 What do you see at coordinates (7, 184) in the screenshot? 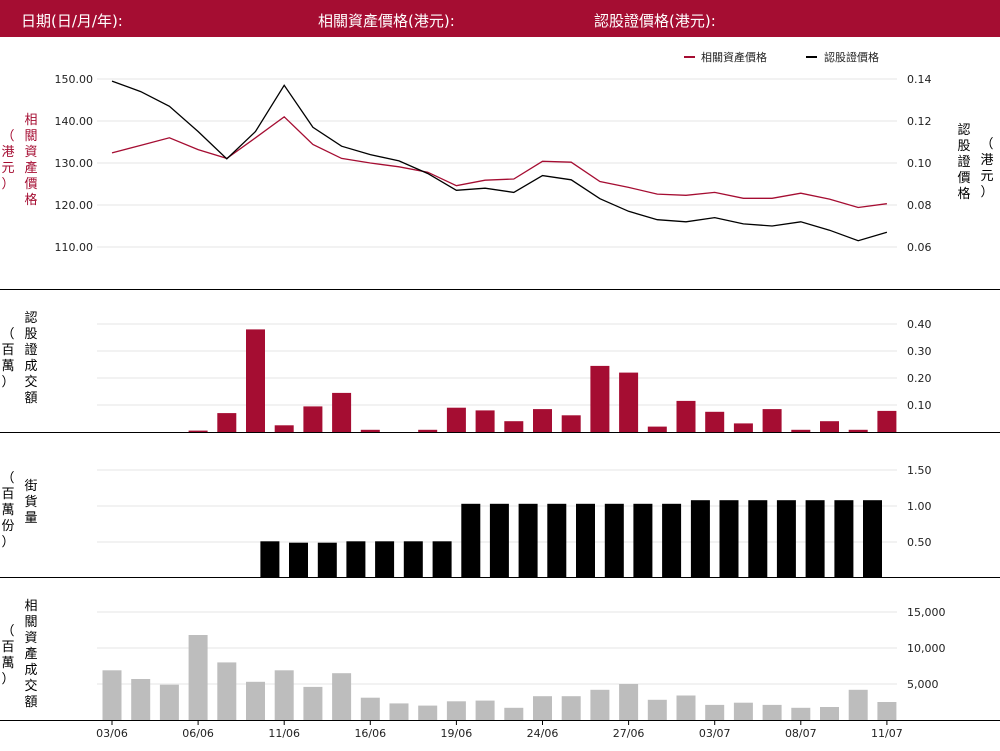
I see `underlying-price-axis-unit-char: ）` at bounding box center [7, 184].